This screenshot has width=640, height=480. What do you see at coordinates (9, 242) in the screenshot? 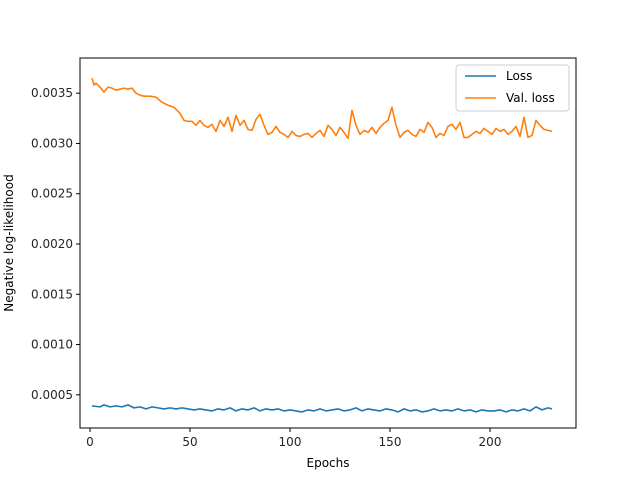
I see `y-axis-label: Negative log-likelihood` at bounding box center [9, 242].